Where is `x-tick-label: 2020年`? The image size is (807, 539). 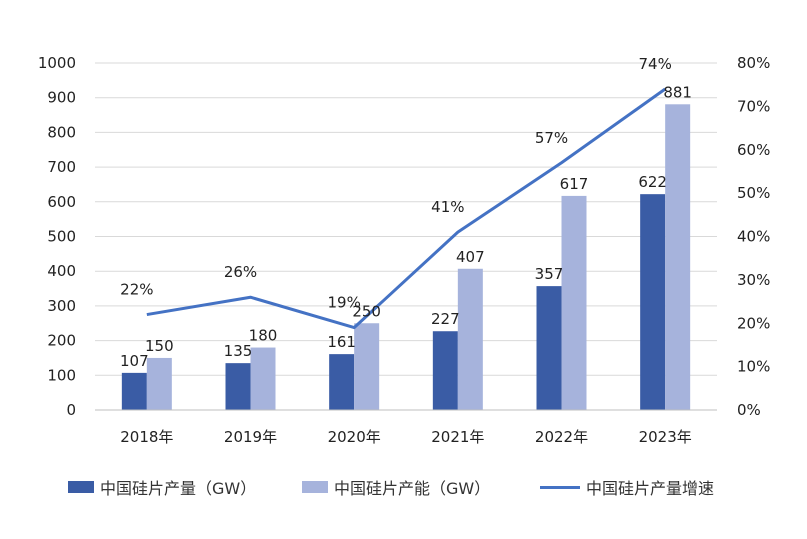 x-tick-label: 2020年 is located at coordinates (354, 437).